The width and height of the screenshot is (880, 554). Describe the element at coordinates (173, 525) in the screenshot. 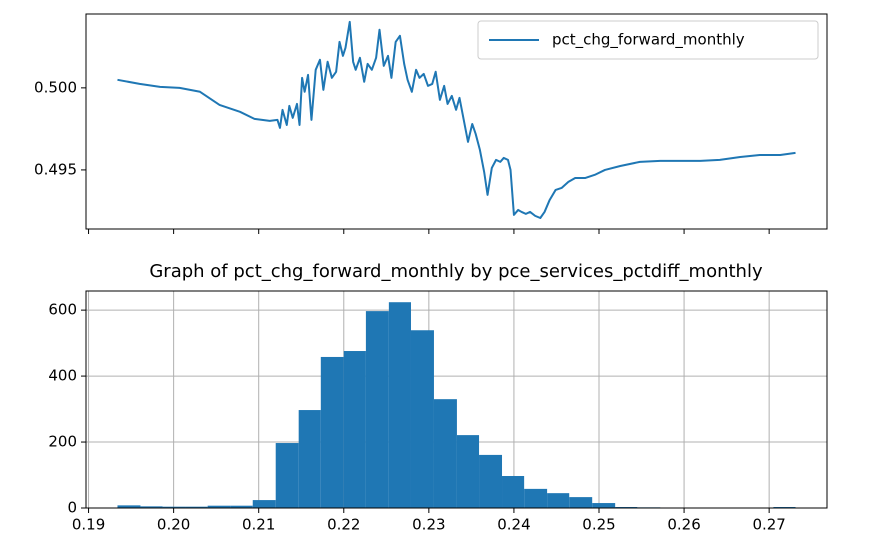

I see `x-tick-label: 0.20` at that location.